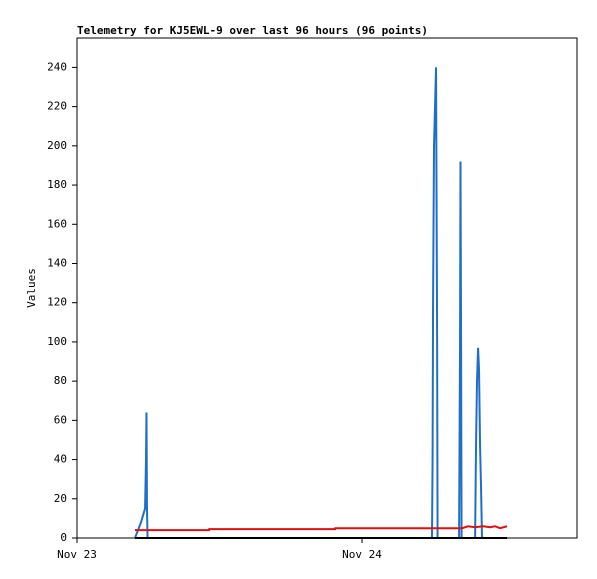  What do you see at coordinates (57, 262) in the screenshot?
I see `y-tick-label: 140` at bounding box center [57, 262].